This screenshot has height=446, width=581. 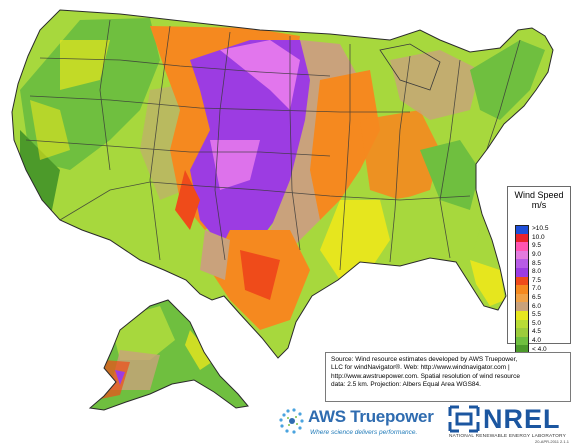 What do you see at coordinates (508, 436) in the screenshot?
I see `nrel-subtitle: NATIONAL RENEWABLE ENERGY LABORATORY` at bounding box center [508, 436].